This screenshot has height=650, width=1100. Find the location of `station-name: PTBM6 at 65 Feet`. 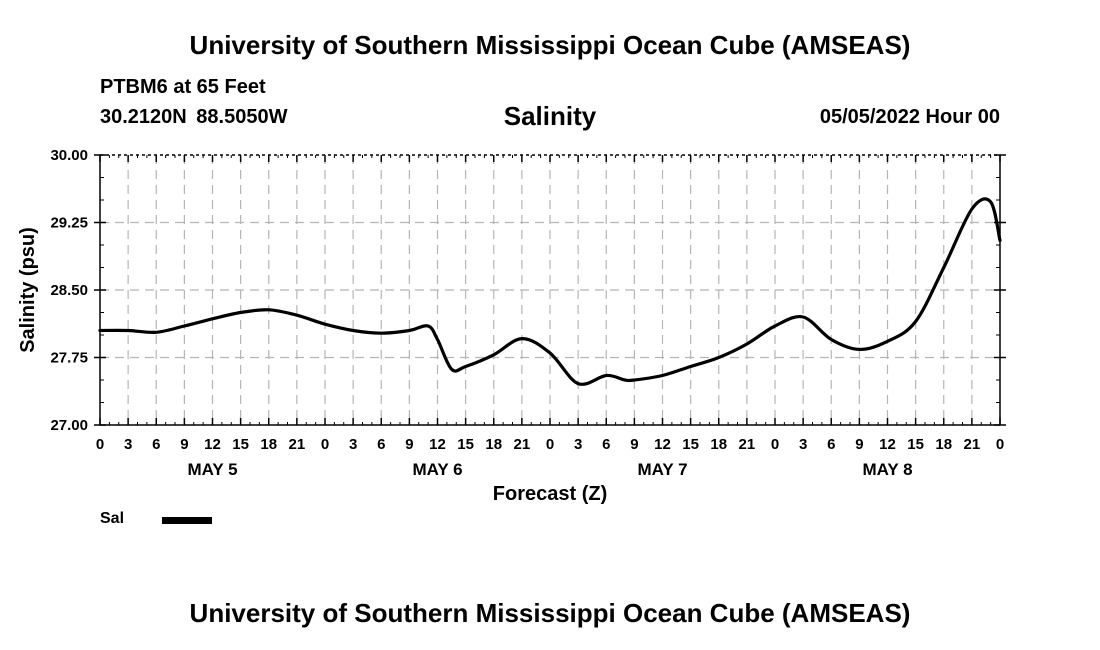

station-name: PTBM6 at 65 Feet is located at coordinates (183, 87).